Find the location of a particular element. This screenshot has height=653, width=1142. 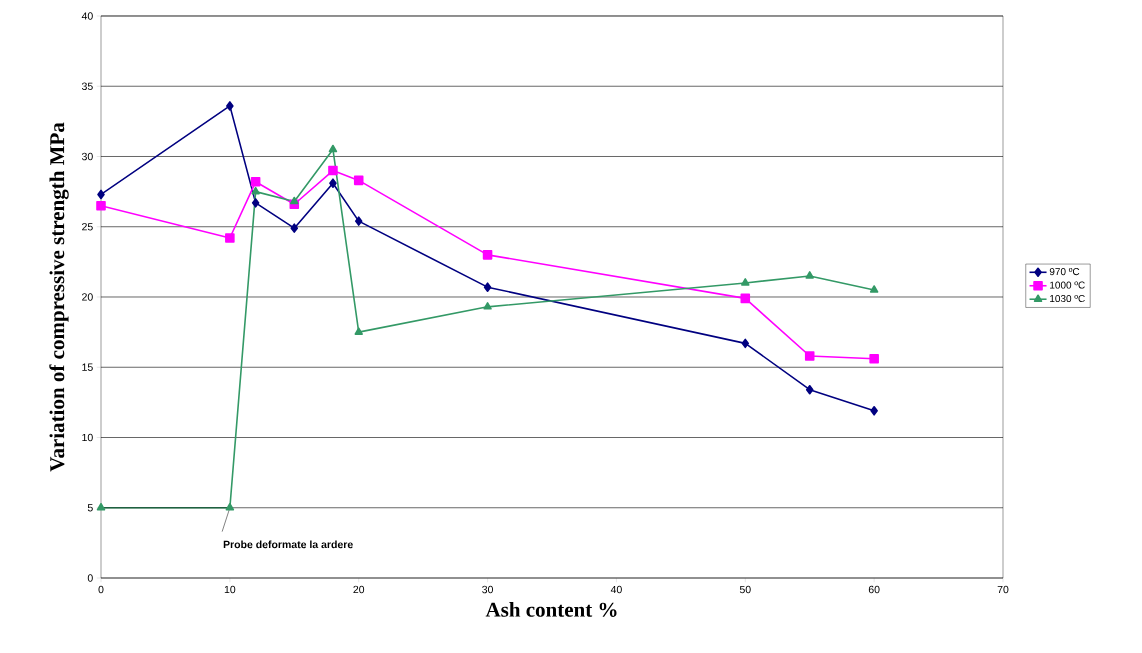

x-tick-label: 60 is located at coordinates (874, 589).